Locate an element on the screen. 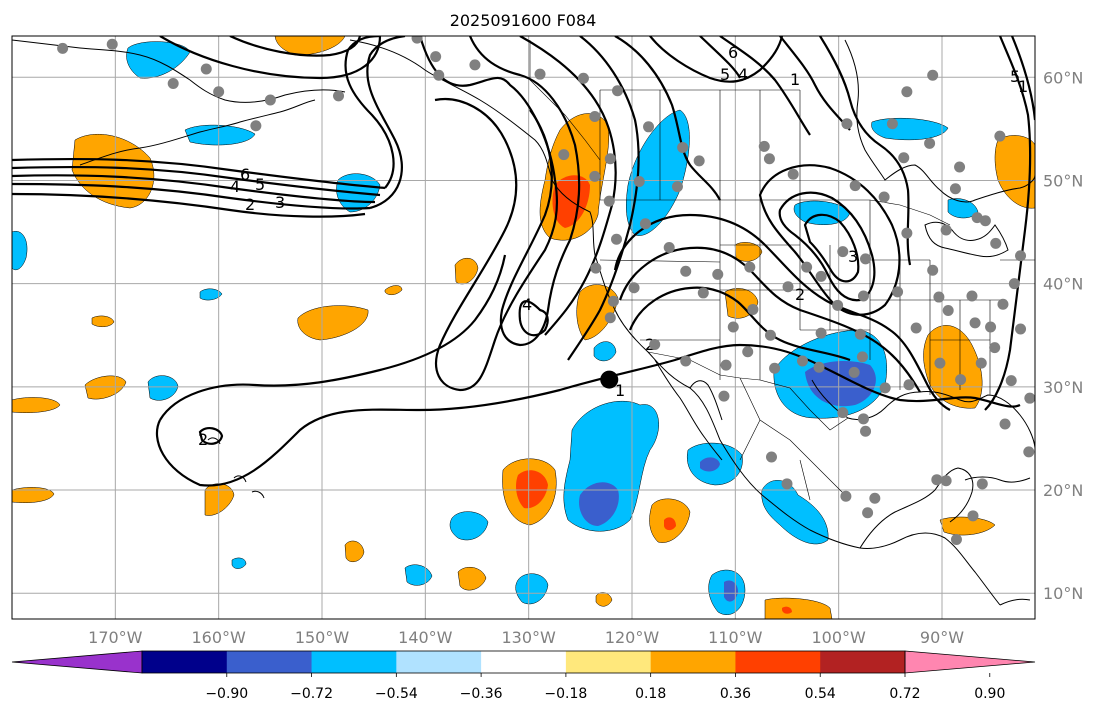  longitude-label: 100°W is located at coordinates (838, 637).